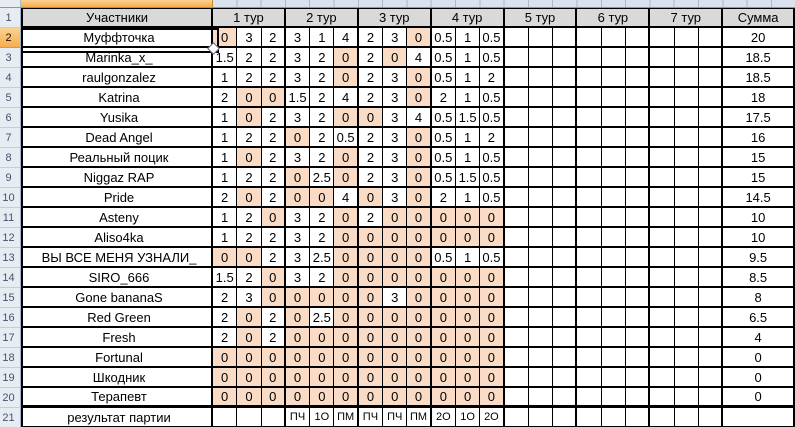  What do you see at coordinates (10, 158) in the screenshot?
I see `row-number: 8` at bounding box center [10, 158].